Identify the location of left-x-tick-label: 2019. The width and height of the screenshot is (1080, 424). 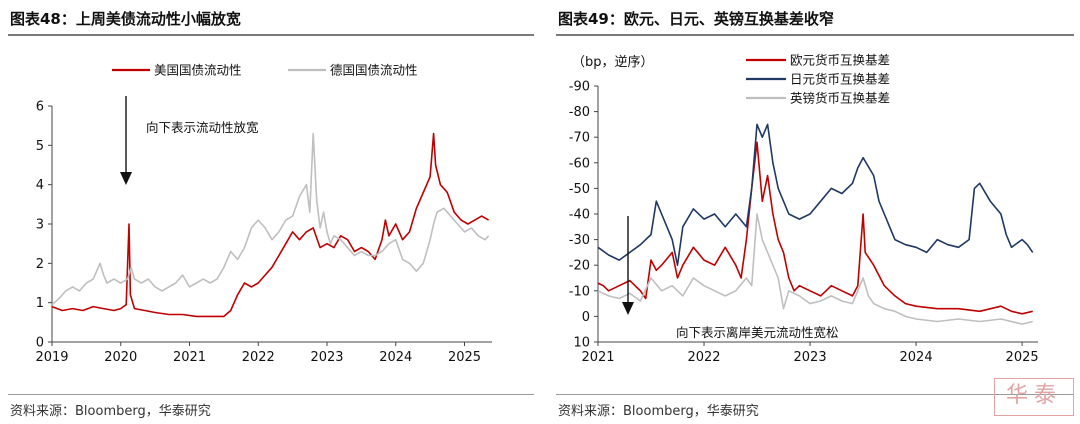
(51, 357).